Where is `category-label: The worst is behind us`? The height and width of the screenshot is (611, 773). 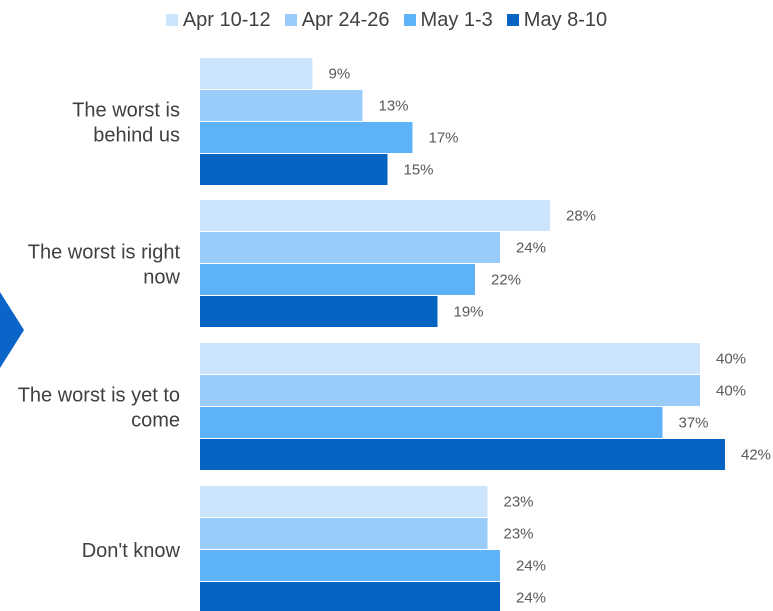
category-label: The worst is behind us is located at coordinates (126, 123).